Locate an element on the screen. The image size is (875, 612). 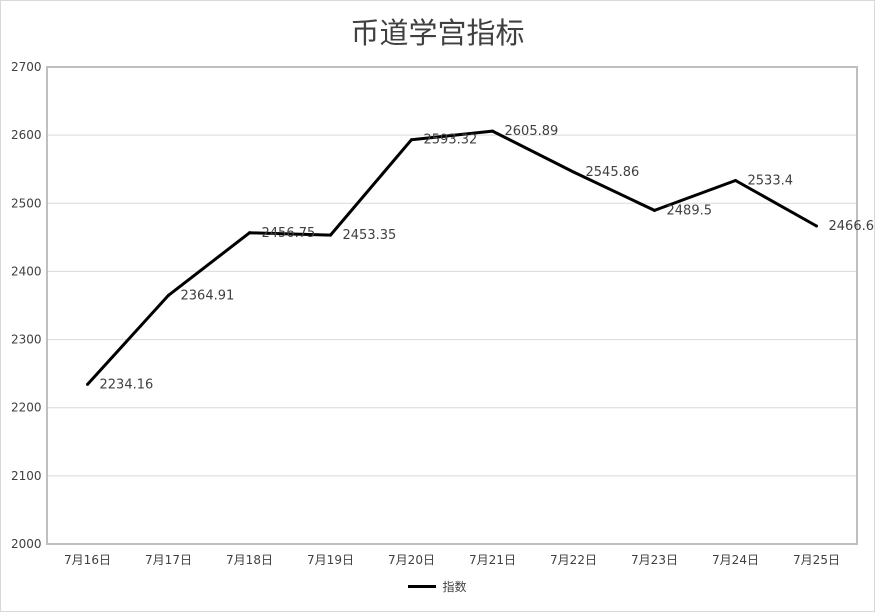
data-label: 2605.89 is located at coordinates (532, 131).